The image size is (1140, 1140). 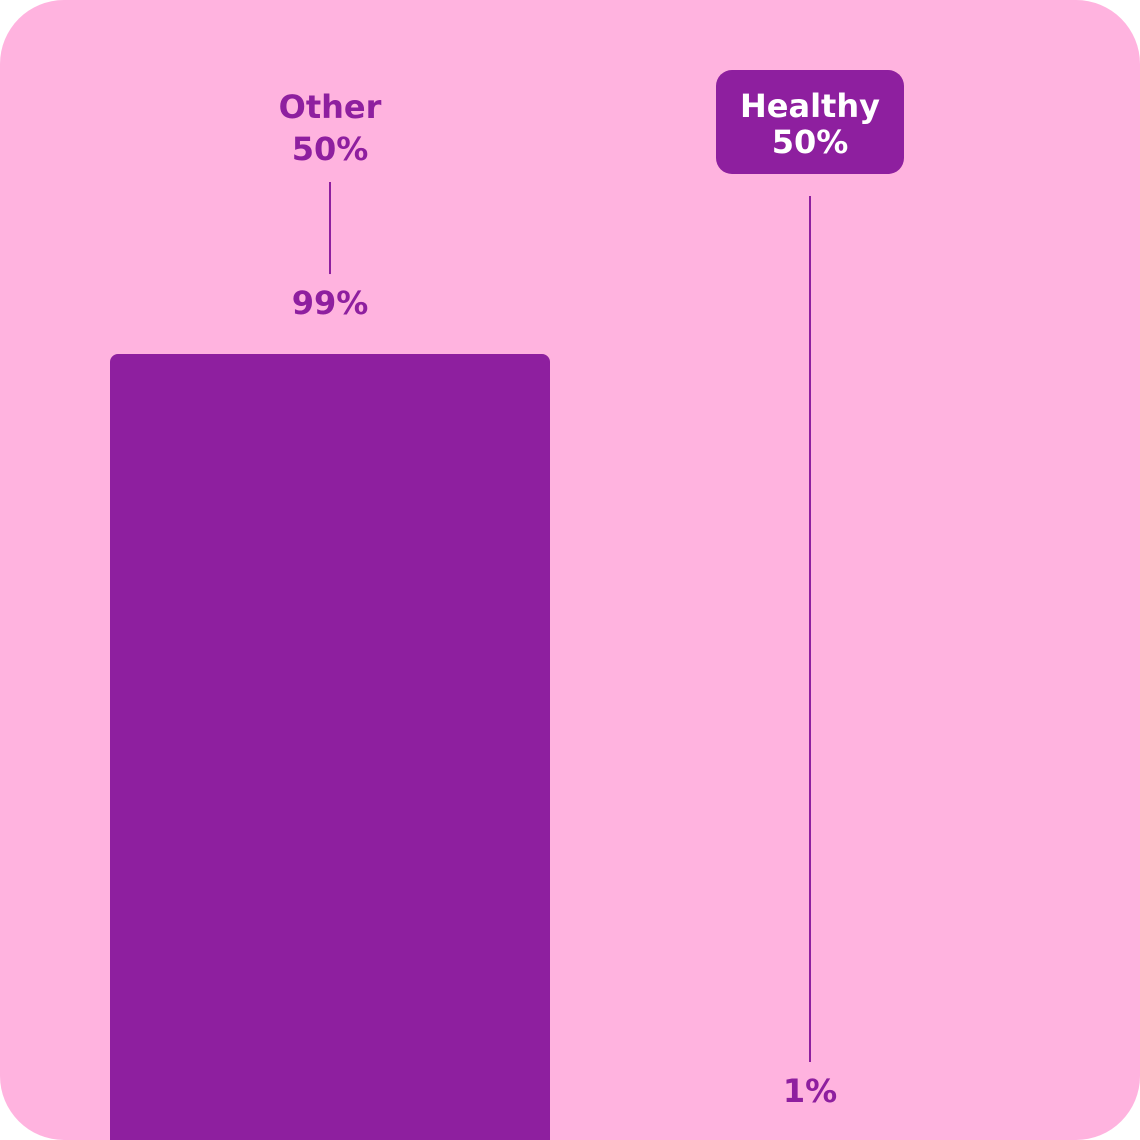 What do you see at coordinates (330, 303) in the screenshot?
I see `value-label-other: 99%` at bounding box center [330, 303].